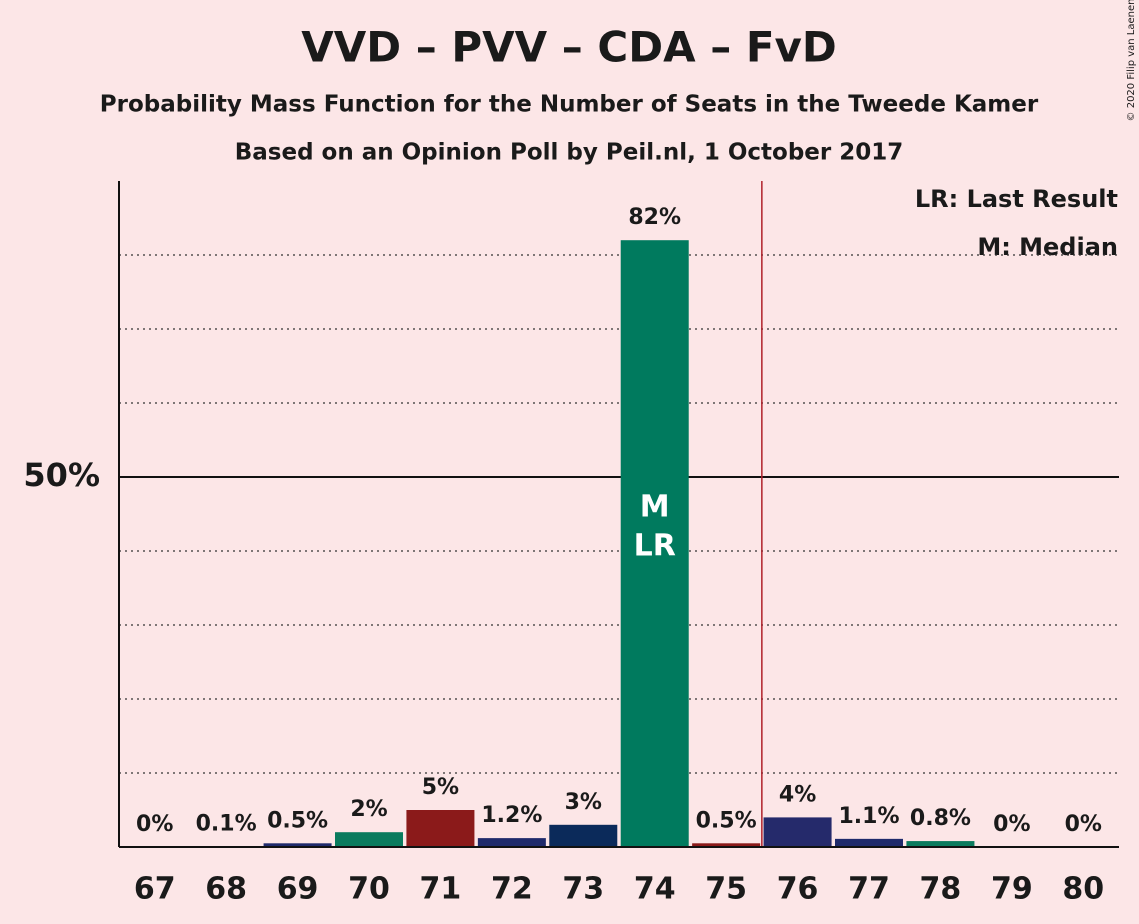  Describe the element at coordinates (655, 507) in the screenshot. I see `median-marker: M` at that location.